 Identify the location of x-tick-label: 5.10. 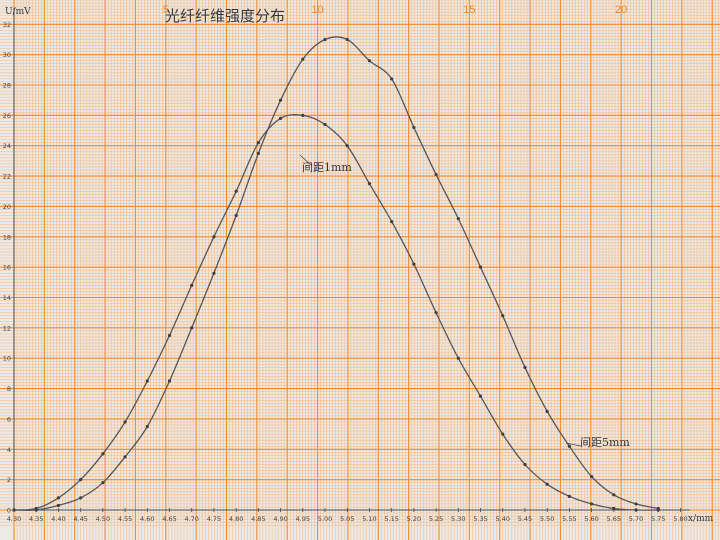
(369, 519).